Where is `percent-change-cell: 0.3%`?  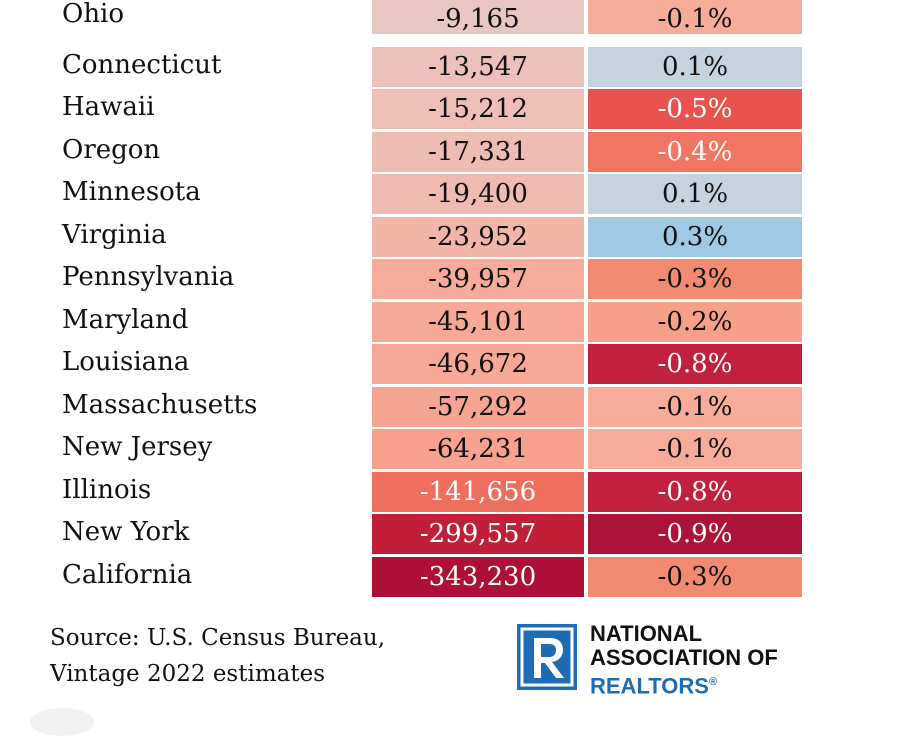
percent-change-cell: 0.3% is located at coordinates (695, 236).